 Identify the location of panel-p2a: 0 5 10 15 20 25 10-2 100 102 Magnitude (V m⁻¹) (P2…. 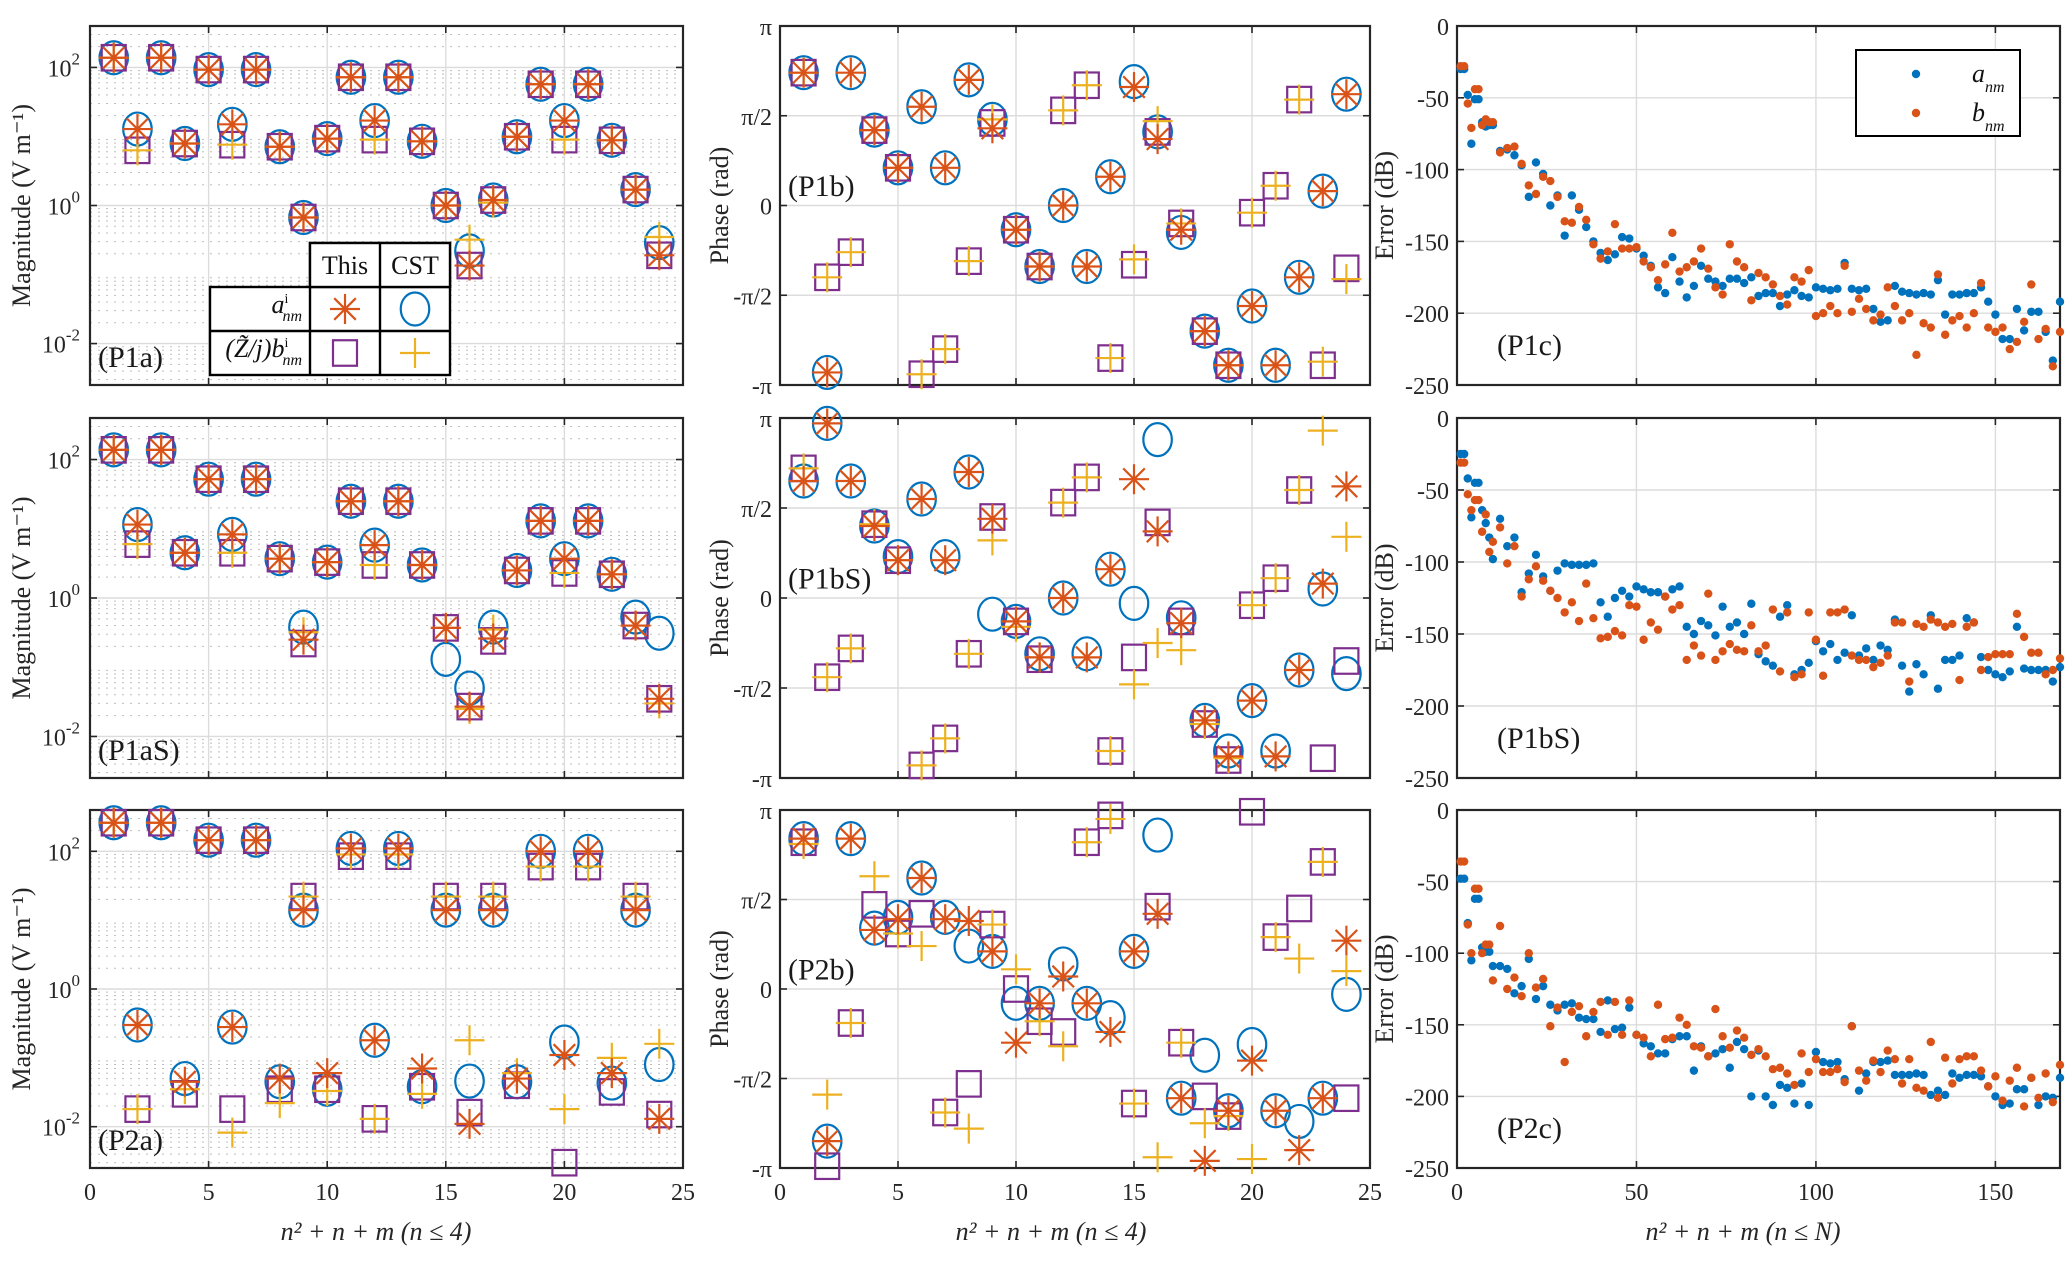
(351, 1005).